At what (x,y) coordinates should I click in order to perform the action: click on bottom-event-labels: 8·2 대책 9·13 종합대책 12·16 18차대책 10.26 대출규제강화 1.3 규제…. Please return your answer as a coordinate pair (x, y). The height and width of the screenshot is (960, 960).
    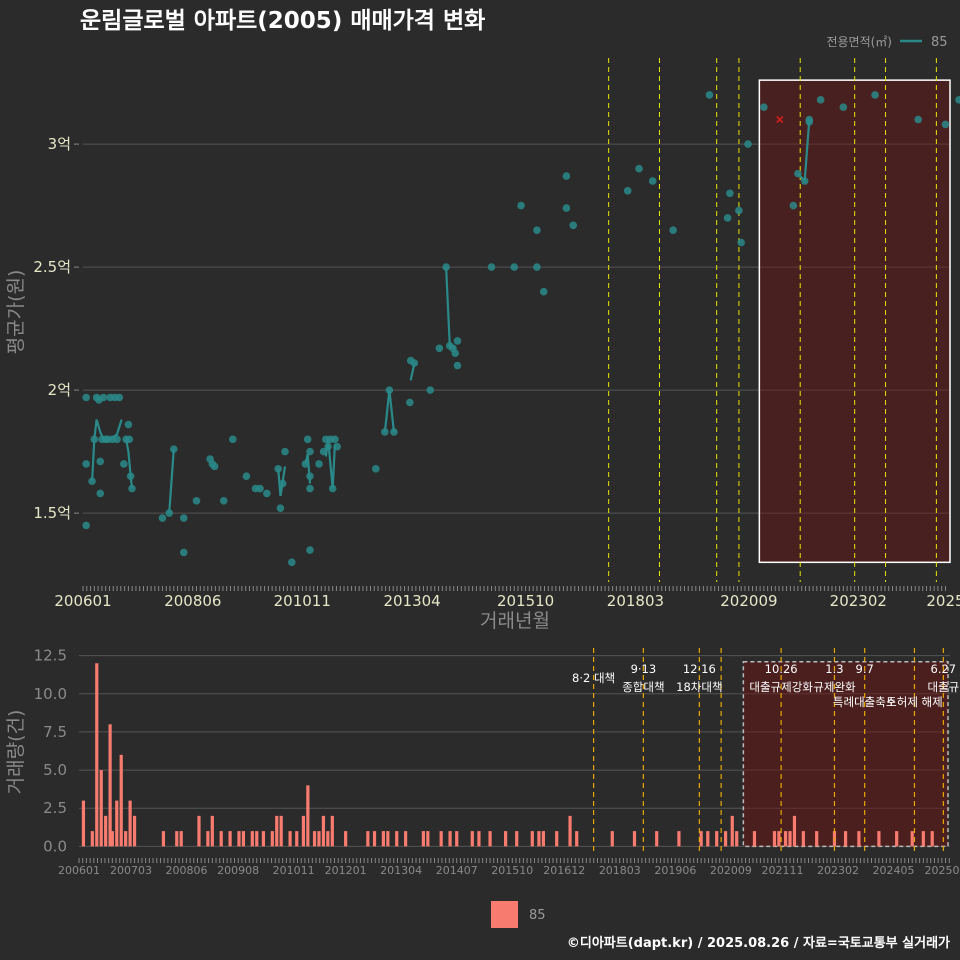
    Looking at the image, I should click on (765, 685).